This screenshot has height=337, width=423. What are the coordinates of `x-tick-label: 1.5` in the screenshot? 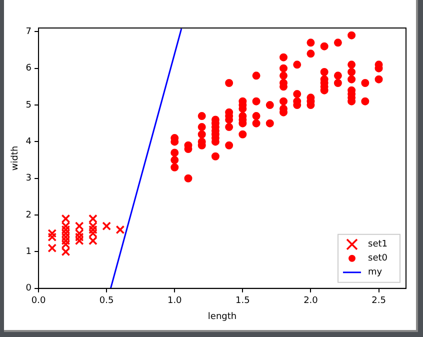 It's located at (243, 301).